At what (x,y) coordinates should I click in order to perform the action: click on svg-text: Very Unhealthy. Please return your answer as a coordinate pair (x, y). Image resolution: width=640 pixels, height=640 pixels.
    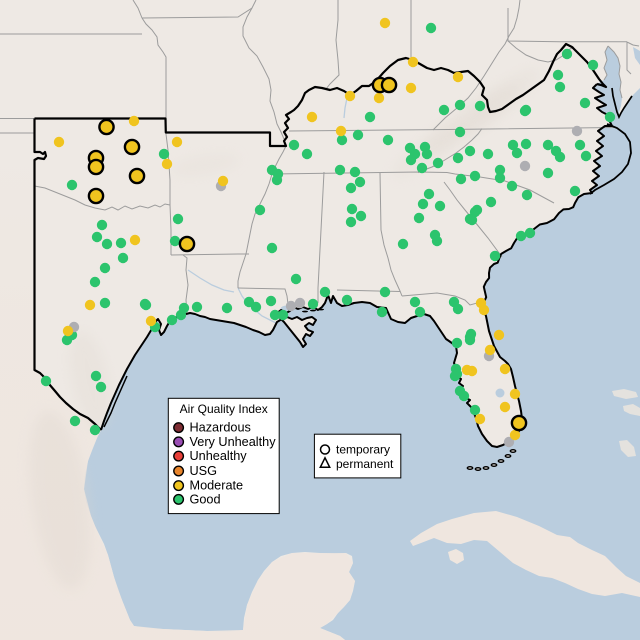
    Looking at the image, I should click on (233, 442).